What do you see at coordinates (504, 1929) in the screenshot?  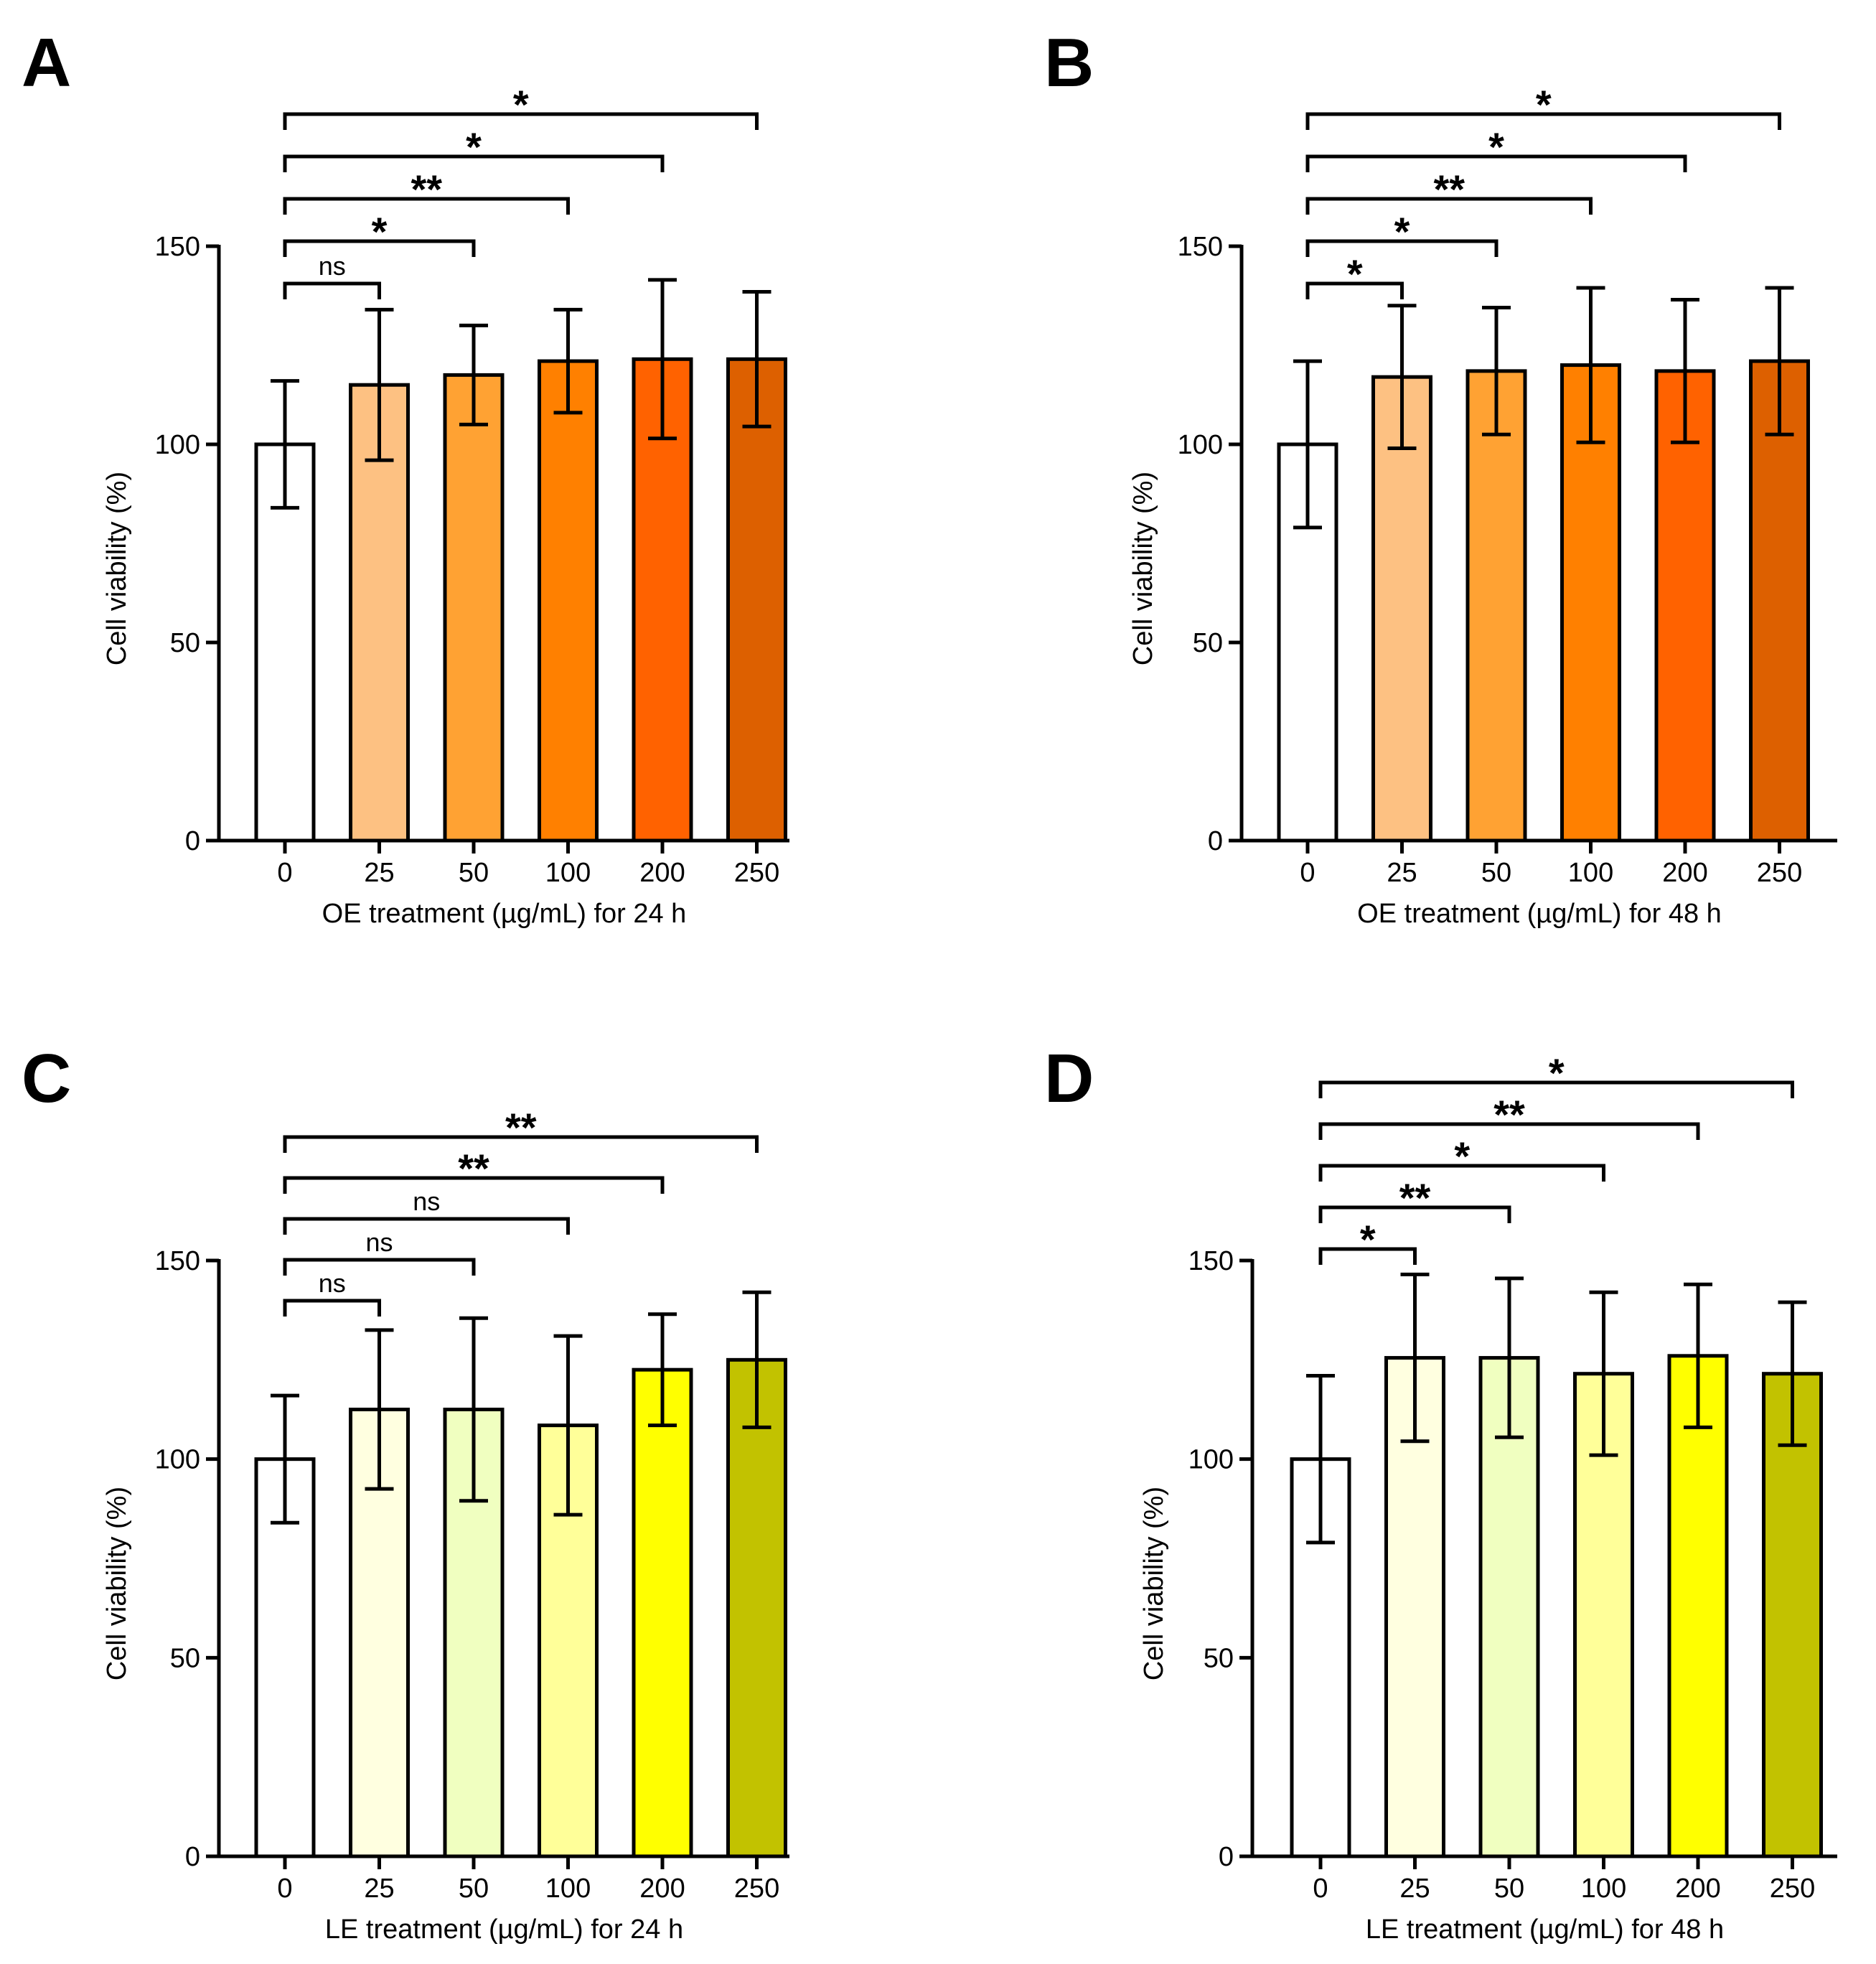 I see `x-axis-title: LE treatment (µg/mL) for 24 h` at bounding box center [504, 1929].